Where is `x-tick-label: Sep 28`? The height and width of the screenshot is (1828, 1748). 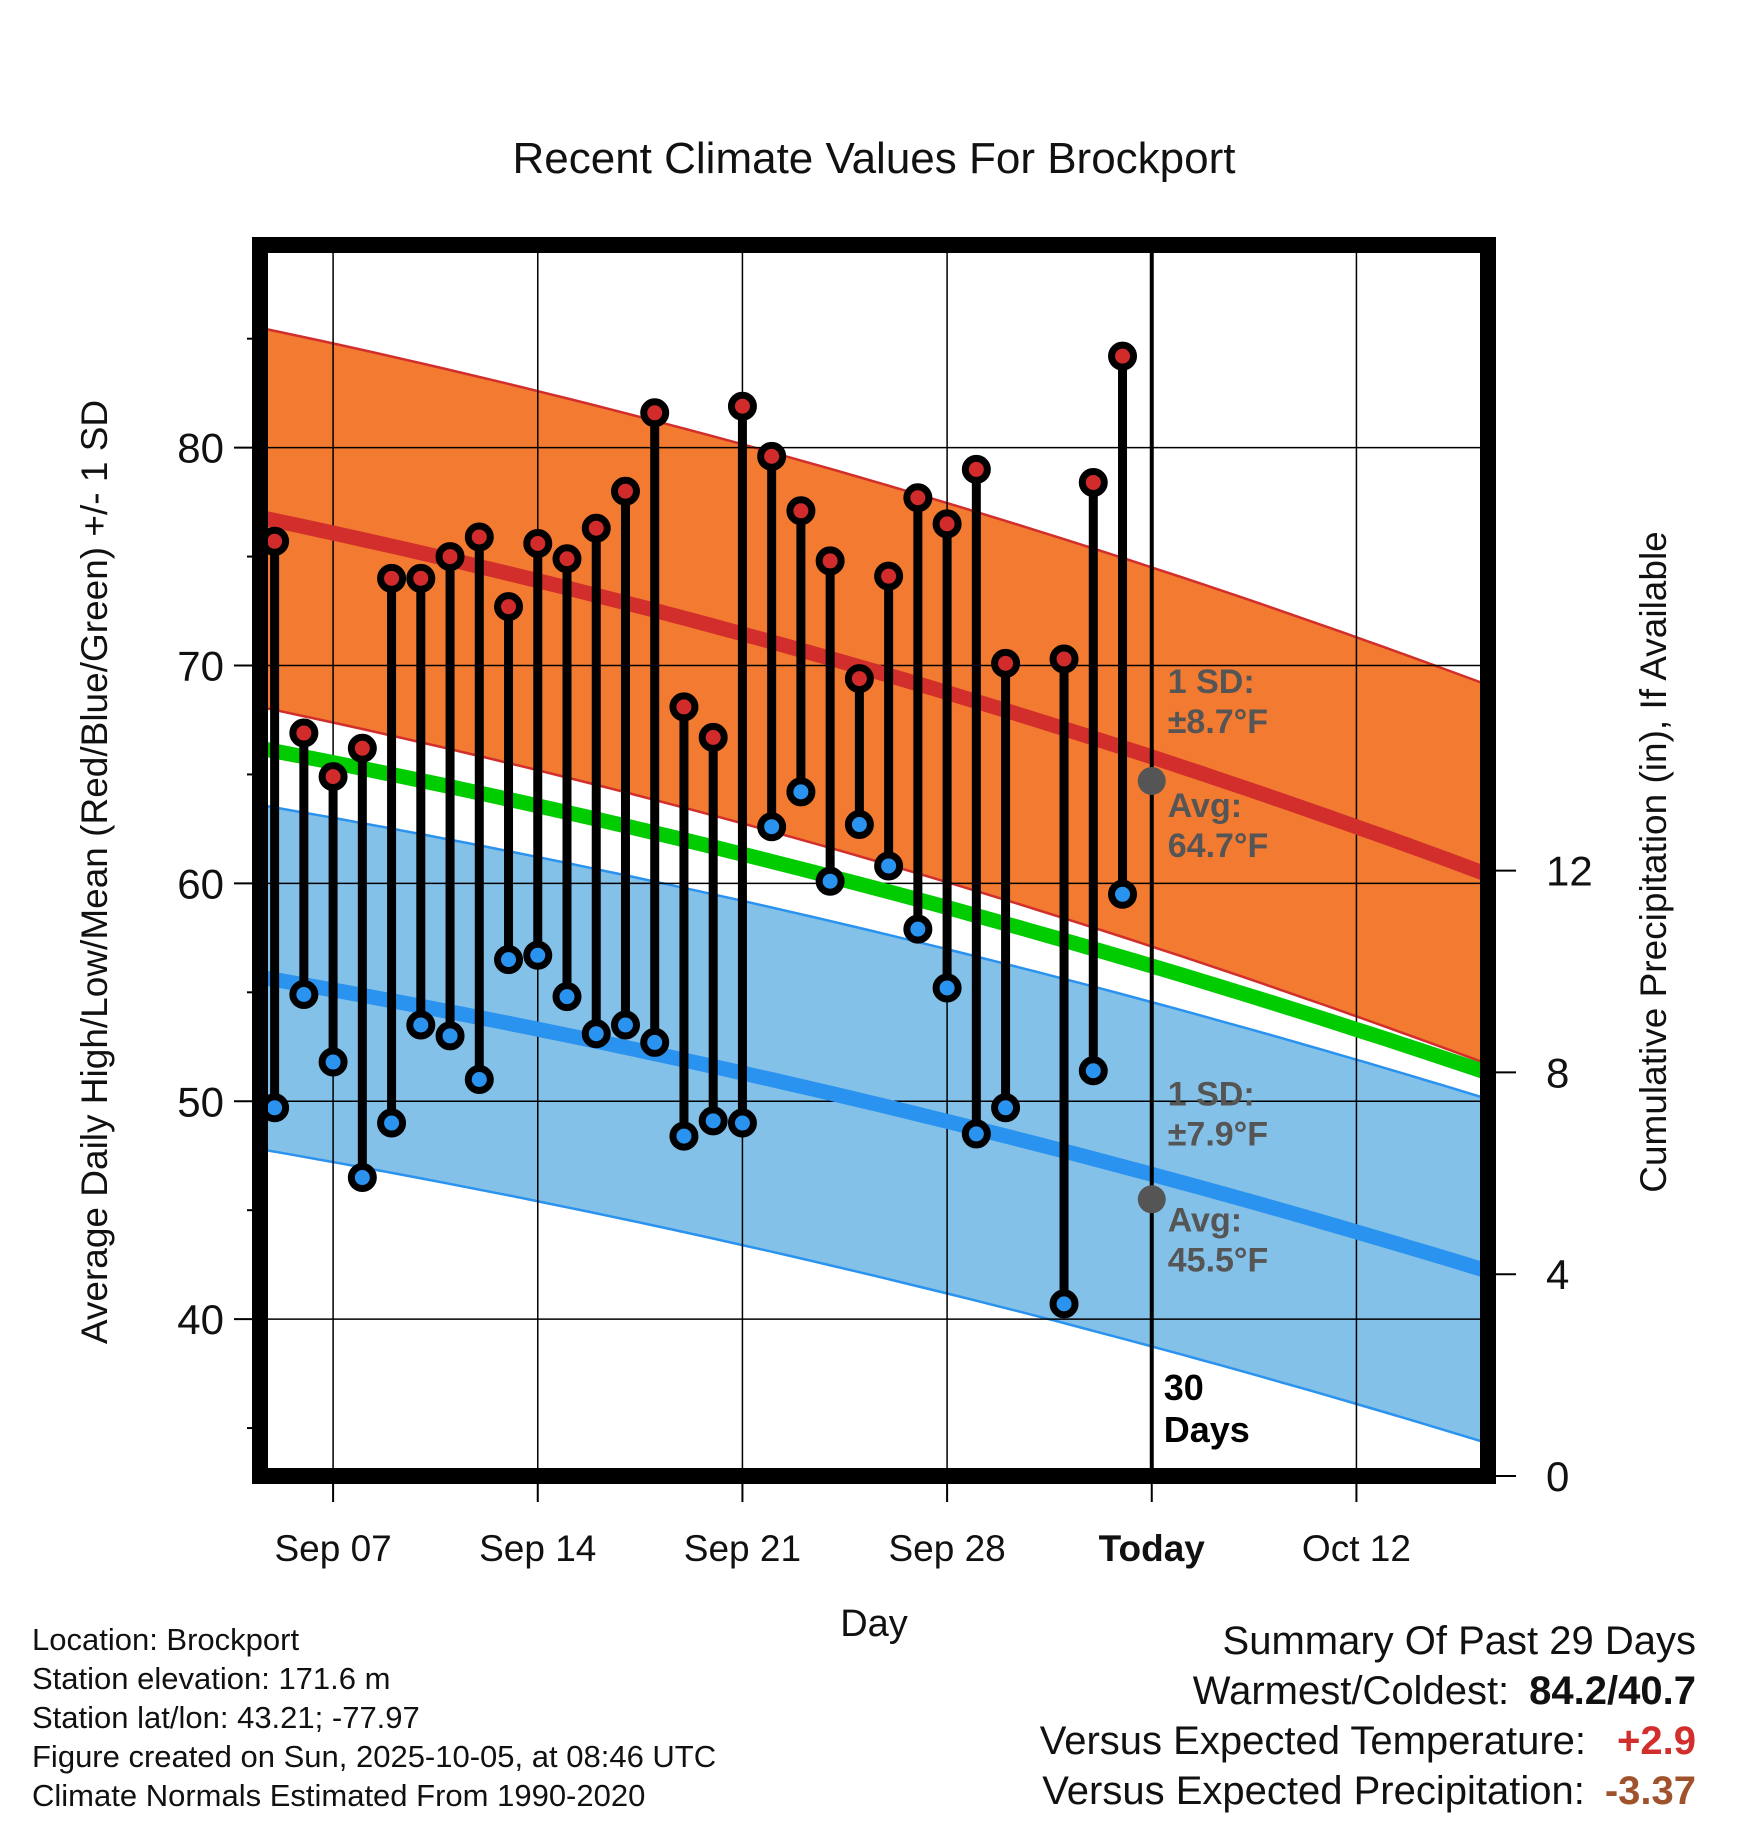 x-tick-label: Sep 28 is located at coordinates (946, 1548).